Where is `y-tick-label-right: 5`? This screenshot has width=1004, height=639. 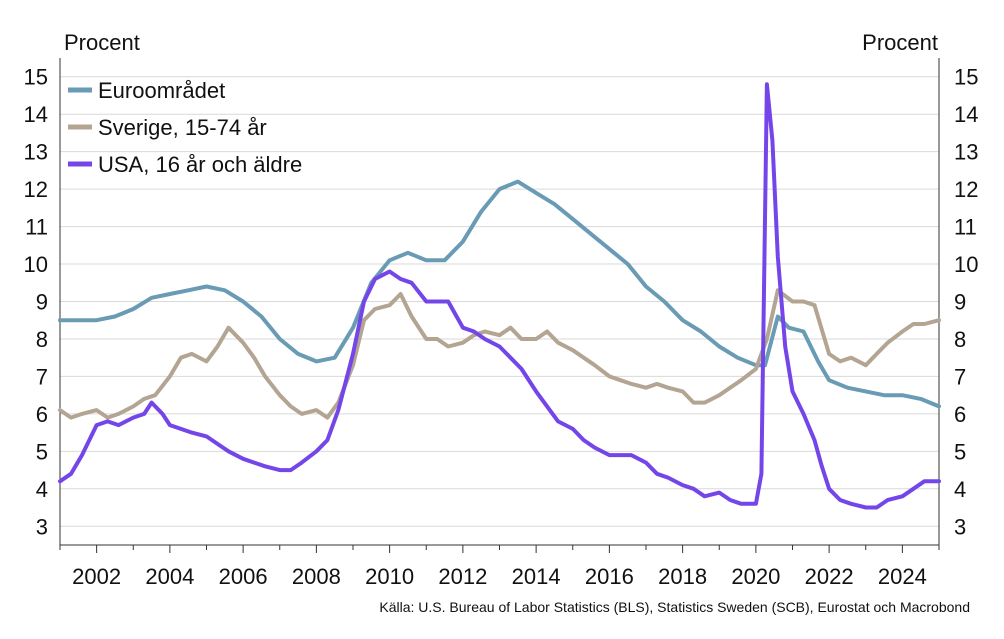 y-tick-label-right: 5 is located at coordinates (960, 451).